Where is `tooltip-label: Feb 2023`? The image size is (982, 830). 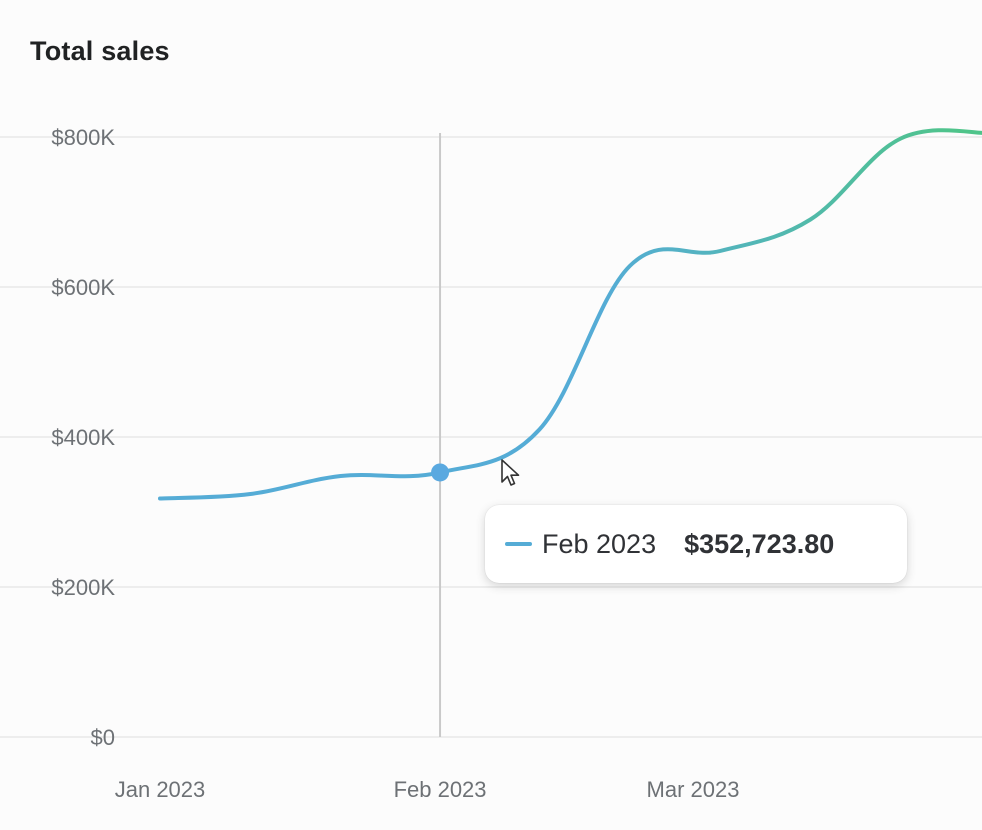 tooltip-label: Feb 2023 is located at coordinates (599, 543).